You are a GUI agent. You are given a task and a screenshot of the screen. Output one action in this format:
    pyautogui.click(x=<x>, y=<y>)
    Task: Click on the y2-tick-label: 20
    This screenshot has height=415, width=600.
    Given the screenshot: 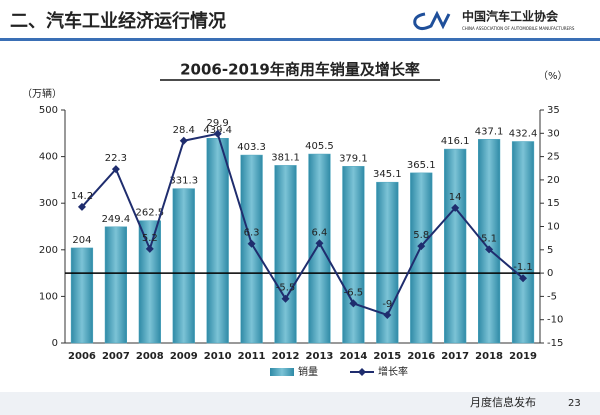 What is the action you would take?
    pyautogui.click(x=553, y=180)
    